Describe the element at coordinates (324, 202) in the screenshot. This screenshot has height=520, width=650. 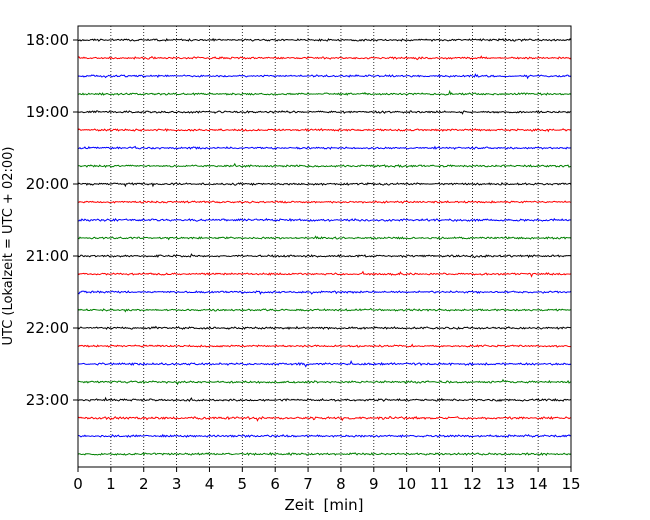
I see `trace-2015` at that location.